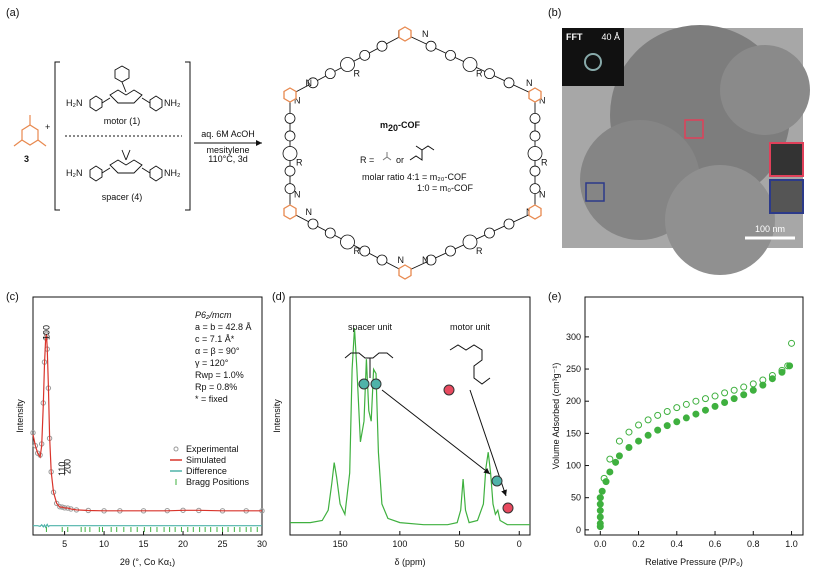  What do you see at coordinates (223, 327) in the screenshot?
I see `refinement-text: a = b = 42.8 Å` at bounding box center [223, 327].